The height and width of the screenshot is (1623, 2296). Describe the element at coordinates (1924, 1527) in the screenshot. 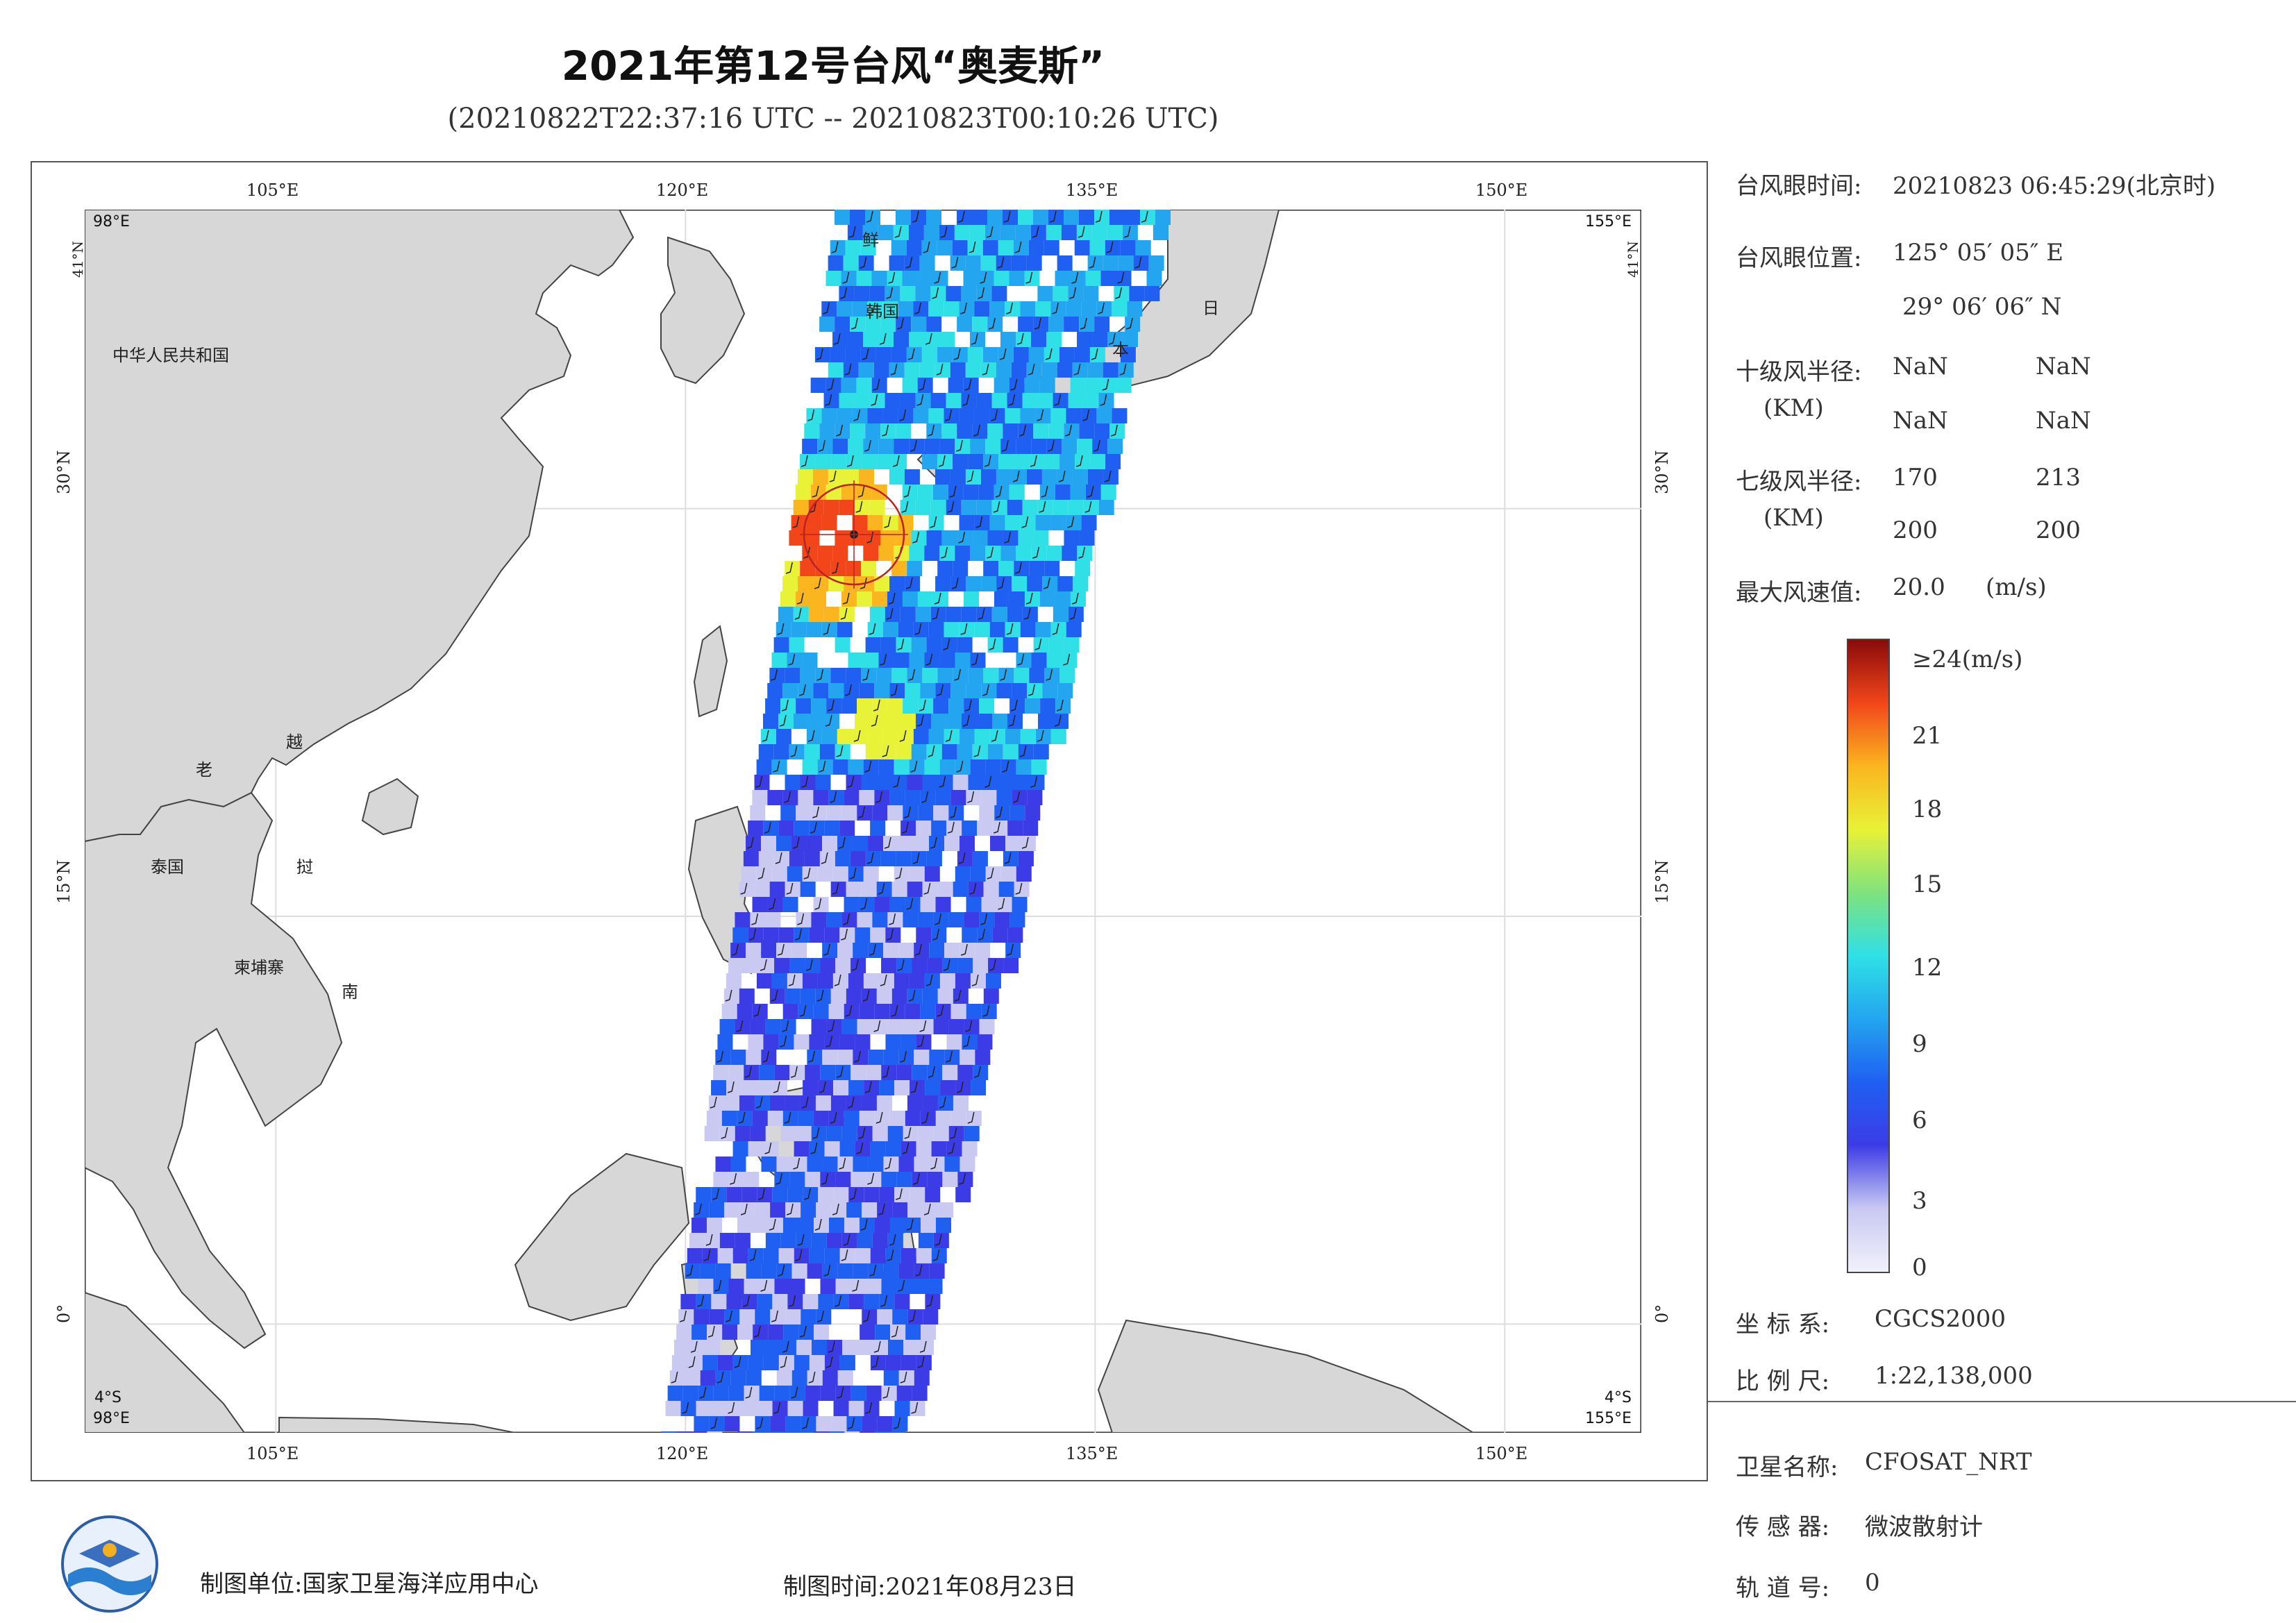

I see `sensor-value: 微波散射计` at that location.